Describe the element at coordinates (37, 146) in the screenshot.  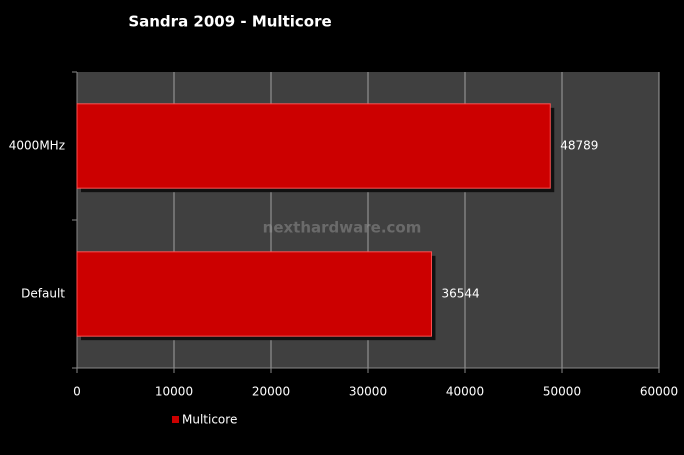
I see `y-tick-label: 4000MHz` at that location.